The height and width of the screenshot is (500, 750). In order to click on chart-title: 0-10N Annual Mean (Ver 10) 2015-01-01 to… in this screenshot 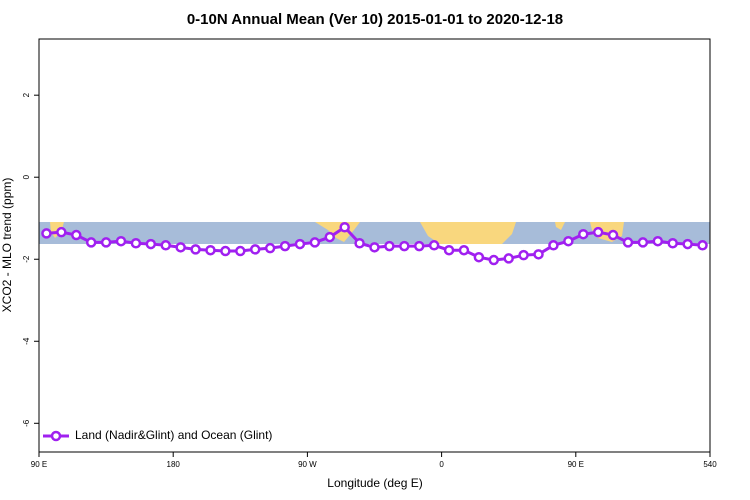, I will do `click(375, 19)`.